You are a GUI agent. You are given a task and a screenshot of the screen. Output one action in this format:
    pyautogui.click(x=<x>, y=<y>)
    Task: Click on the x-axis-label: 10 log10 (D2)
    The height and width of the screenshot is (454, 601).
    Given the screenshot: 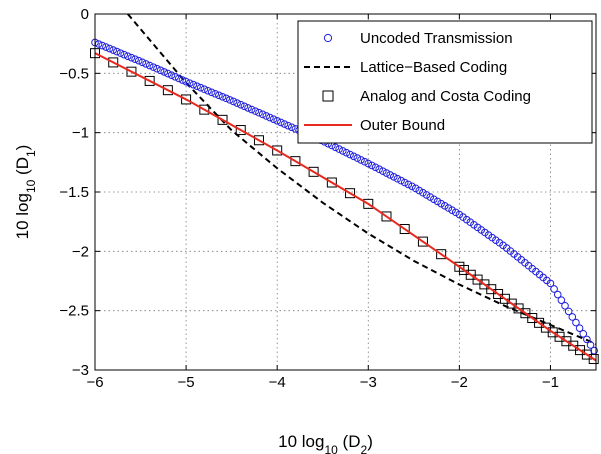 What is the action you would take?
    pyautogui.click(x=325, y=443)
    